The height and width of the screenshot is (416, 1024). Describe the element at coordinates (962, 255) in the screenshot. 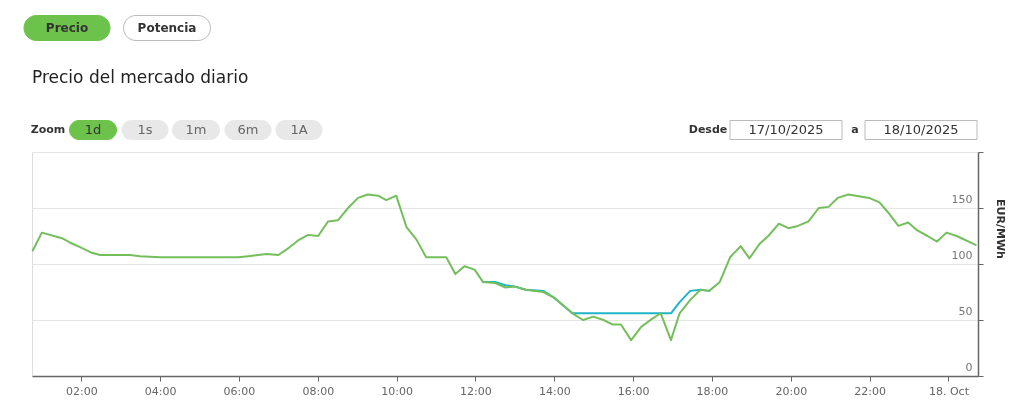

I see `y-tick-label: 100` at that location.